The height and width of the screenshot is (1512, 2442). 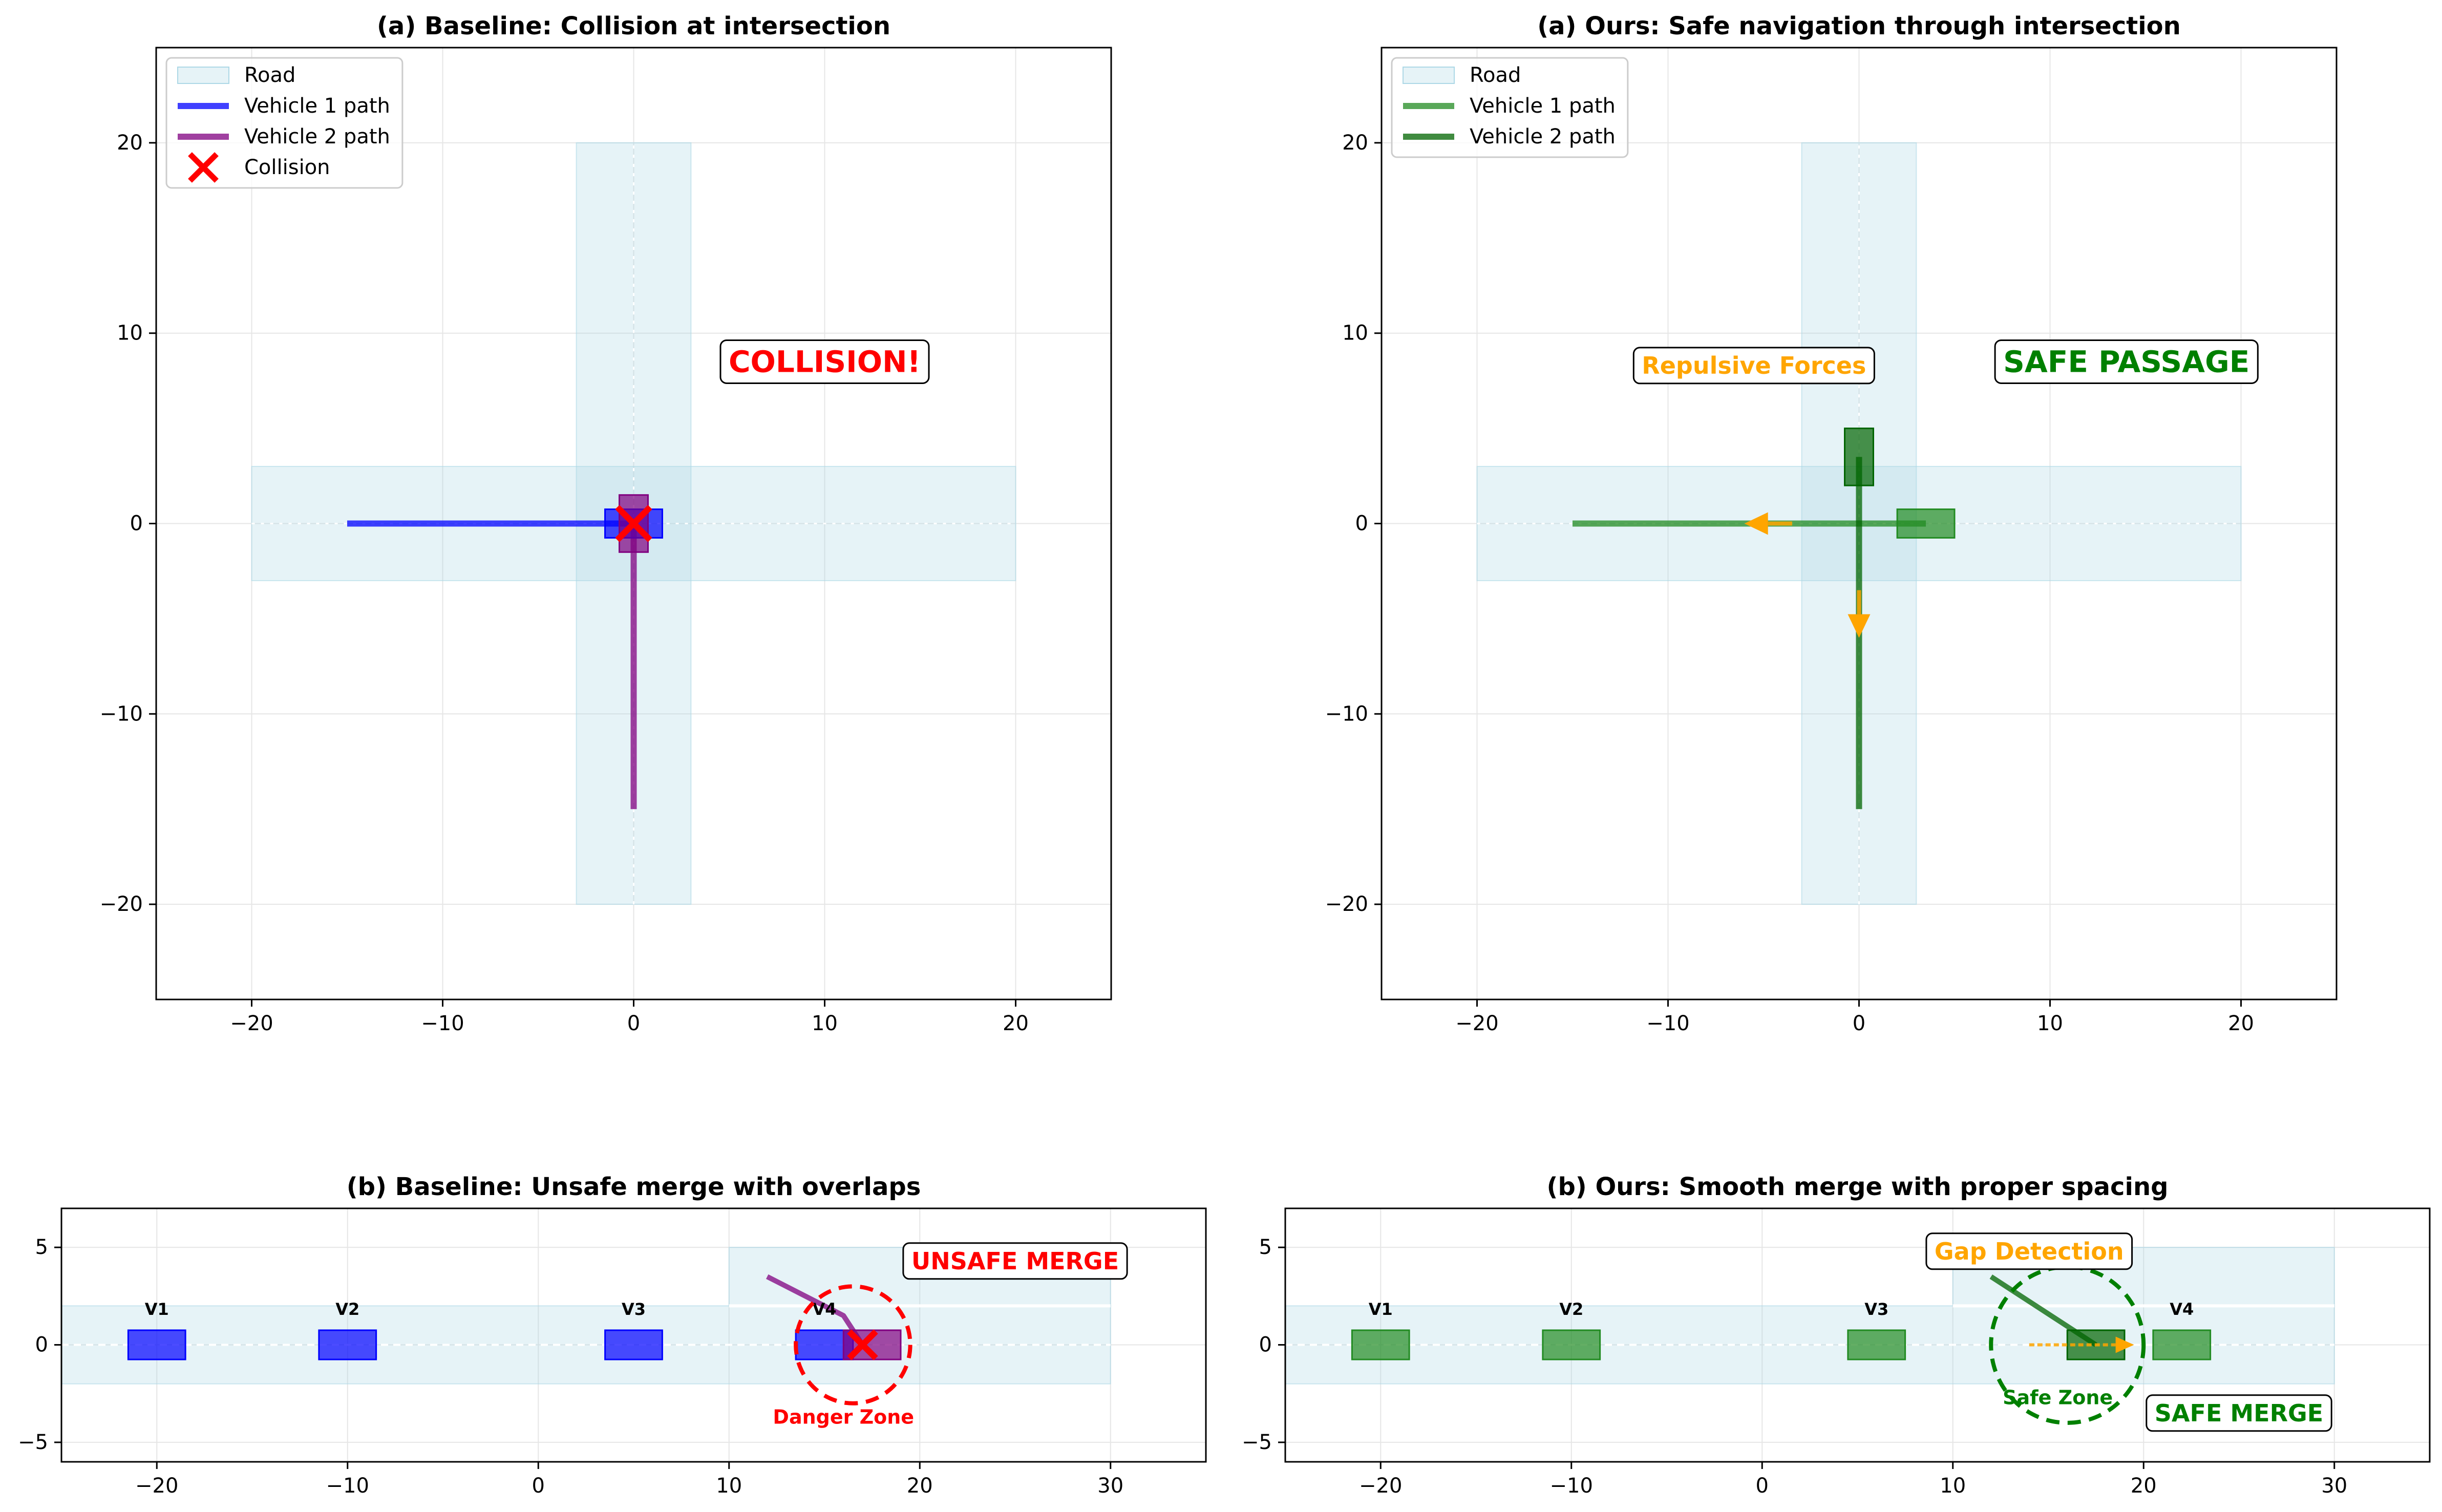 I want to click on annotation: SAFE MERGE, so click(x=2239, y=1413).